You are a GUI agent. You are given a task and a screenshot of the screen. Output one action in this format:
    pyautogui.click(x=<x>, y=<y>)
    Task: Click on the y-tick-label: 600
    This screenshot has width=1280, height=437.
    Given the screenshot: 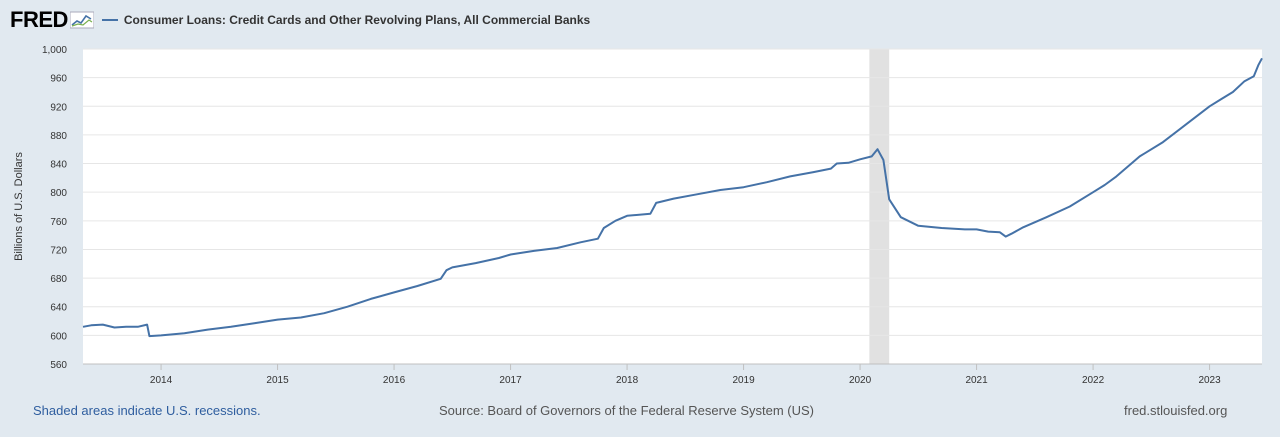 What is the action you would take?
    pyautogui.click(x=58, y=336)
    